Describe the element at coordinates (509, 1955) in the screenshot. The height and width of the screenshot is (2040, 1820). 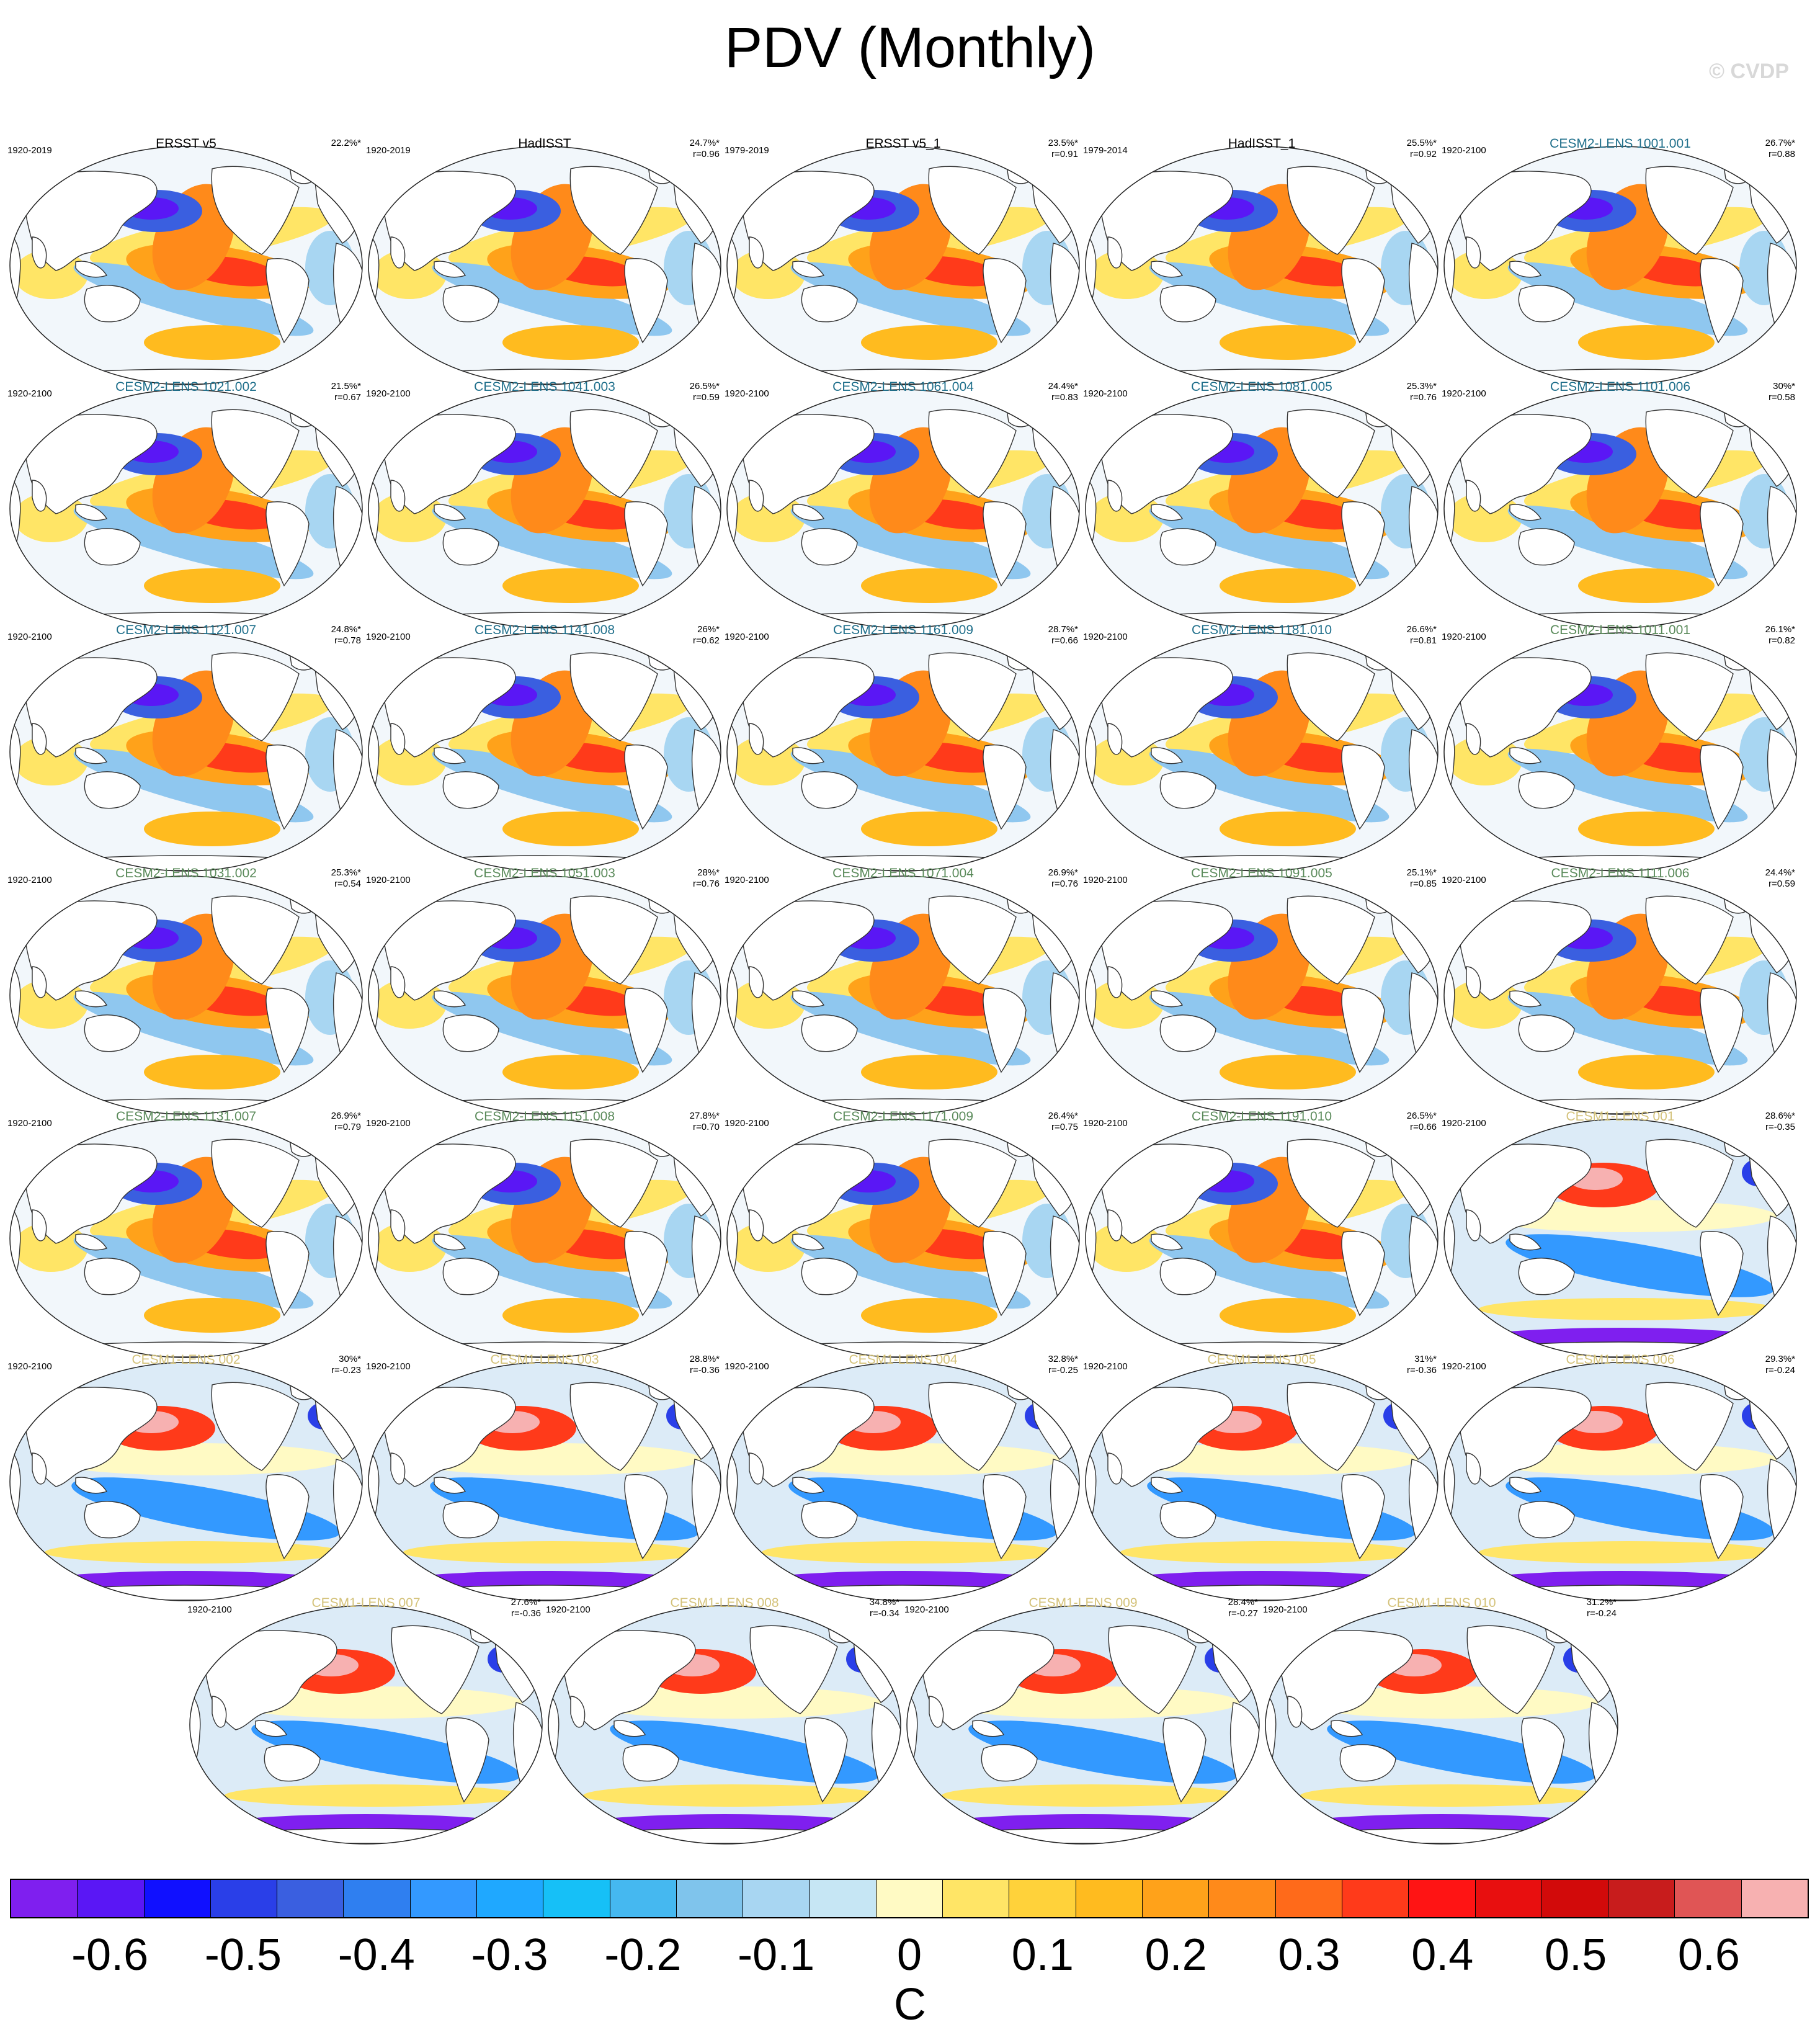
I see `colorbar-tick-label: -0.3` at that location.